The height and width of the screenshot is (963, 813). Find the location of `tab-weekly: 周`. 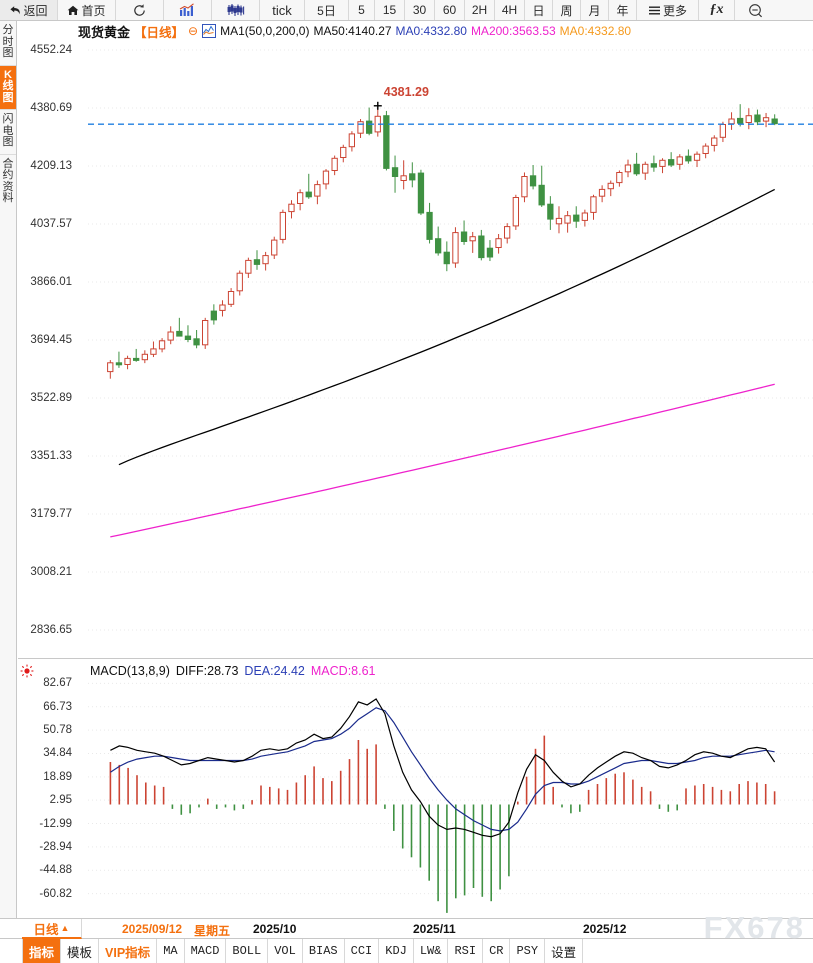

tab-weekly: 周 is located at coordinates (567, 10).